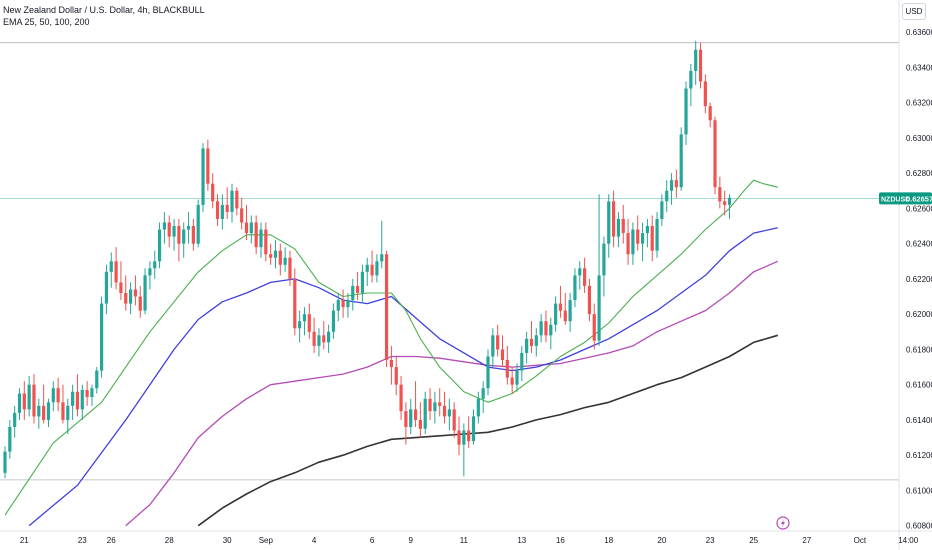 This screenshot has width=932, height=550. What do you see at coordinates (661, 540) in the screenshot?
I see `time-tick-label: 20` at bounding box center [661, 540].